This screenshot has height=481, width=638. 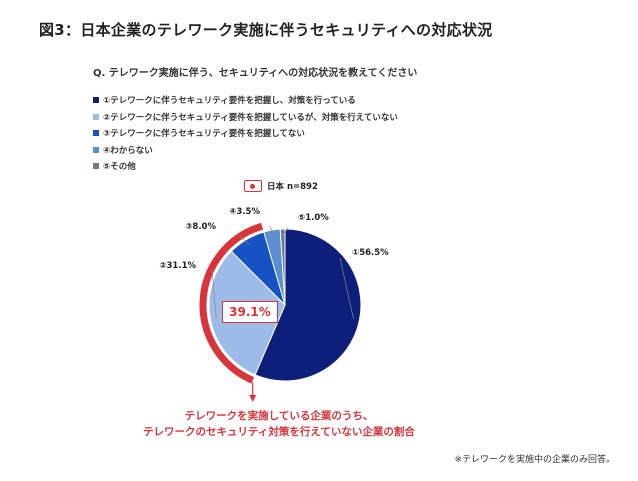 I want to click on legend-label: ④わからない, so click(x=128, y=150).